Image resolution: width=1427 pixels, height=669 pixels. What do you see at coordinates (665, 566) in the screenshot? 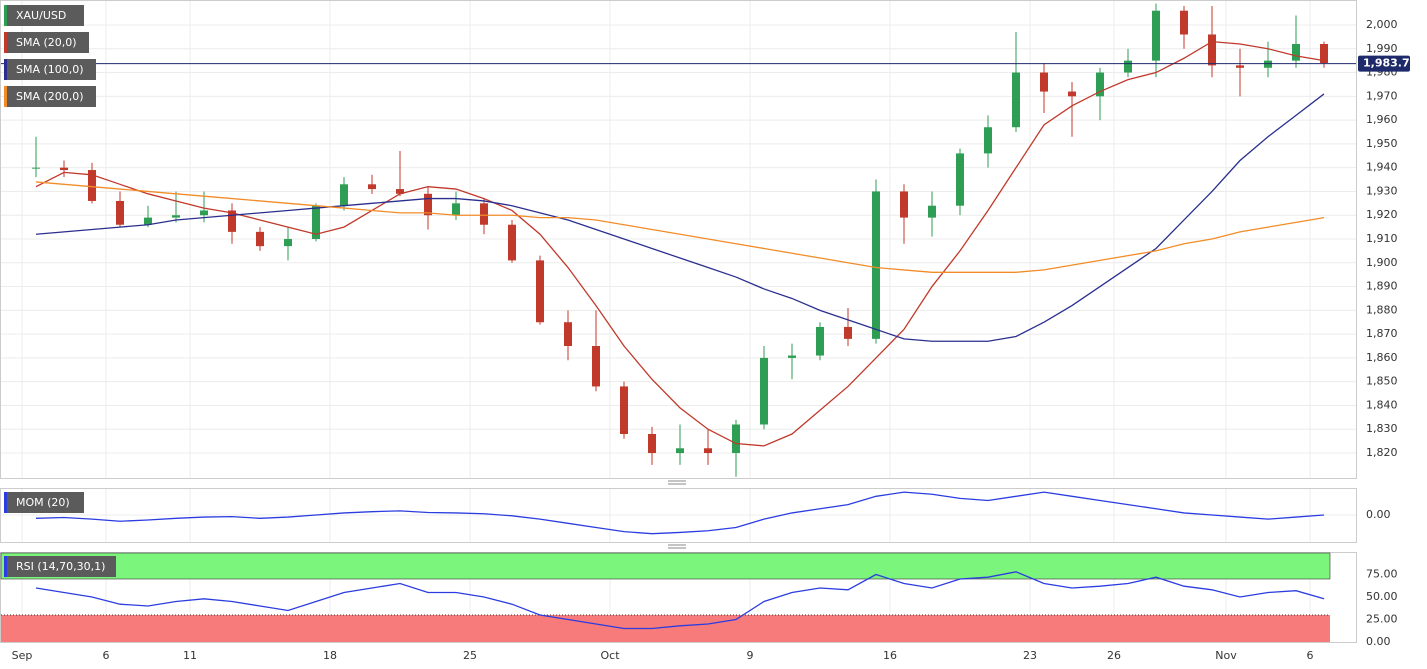
I see `overbought-band` at bounding box center [665, 566].